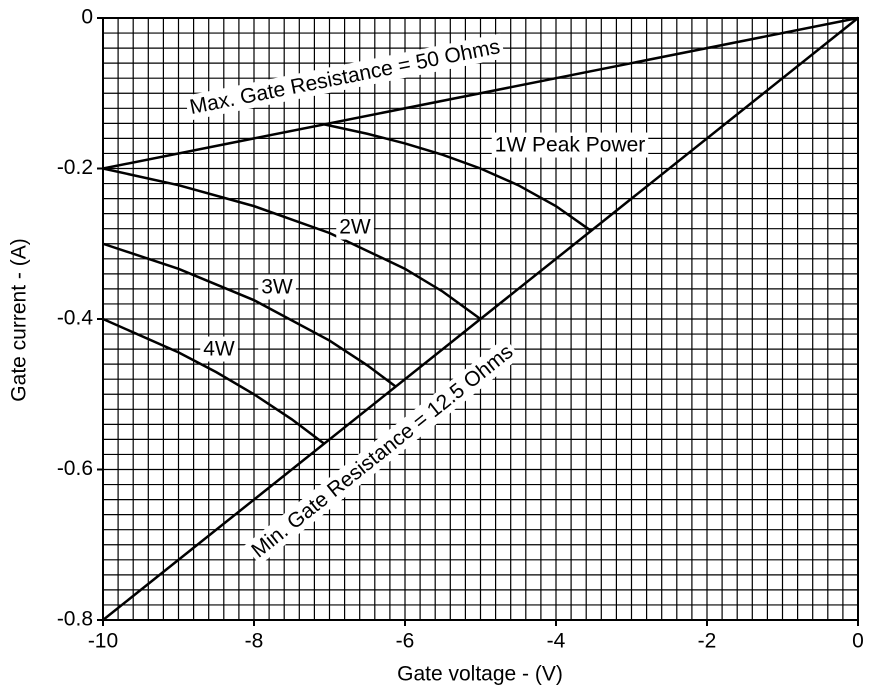 The image size is (869, 692). I want to click on x-tick-label: -2, so click(707, 641).